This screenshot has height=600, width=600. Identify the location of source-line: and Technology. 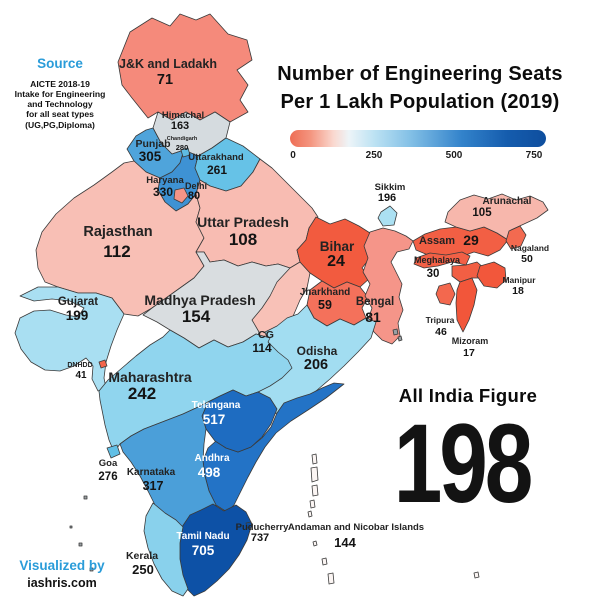
(60, 104).